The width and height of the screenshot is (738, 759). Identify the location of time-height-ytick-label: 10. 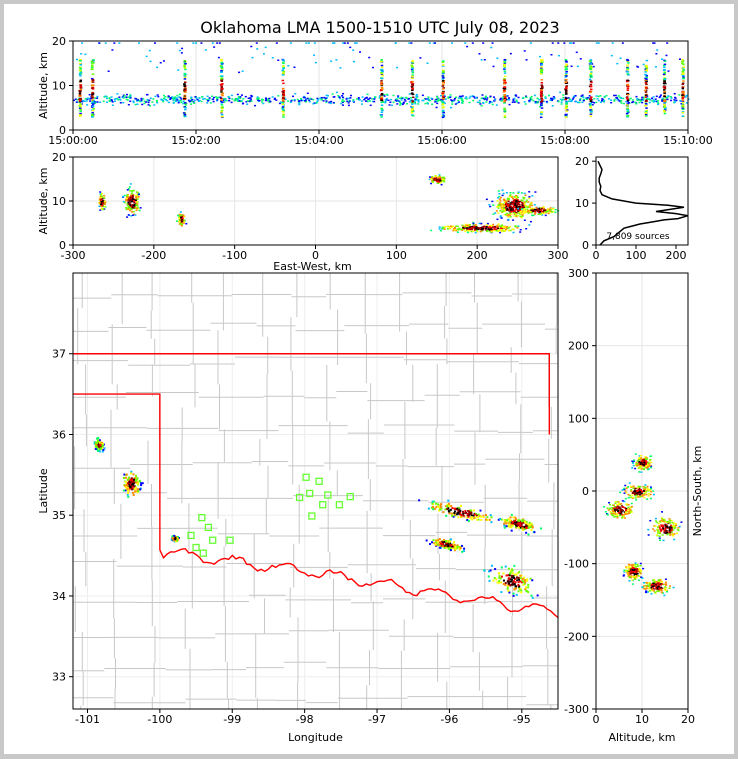
(59, 86).